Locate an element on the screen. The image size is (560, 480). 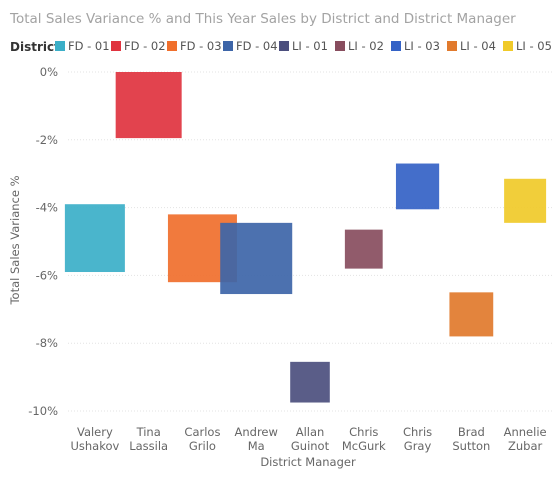
y-tick-label: -8% is located at coordinates (47, 343).